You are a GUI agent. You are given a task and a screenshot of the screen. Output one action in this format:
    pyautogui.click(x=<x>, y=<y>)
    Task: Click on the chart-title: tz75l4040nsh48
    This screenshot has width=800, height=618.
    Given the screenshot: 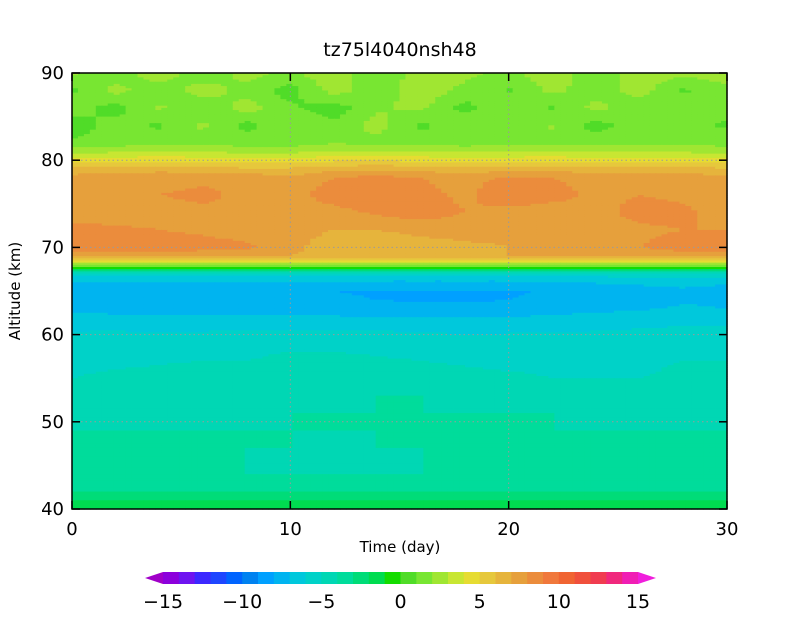 What is the action you would take?
    pyautogui.click(x=399, y=50)
    